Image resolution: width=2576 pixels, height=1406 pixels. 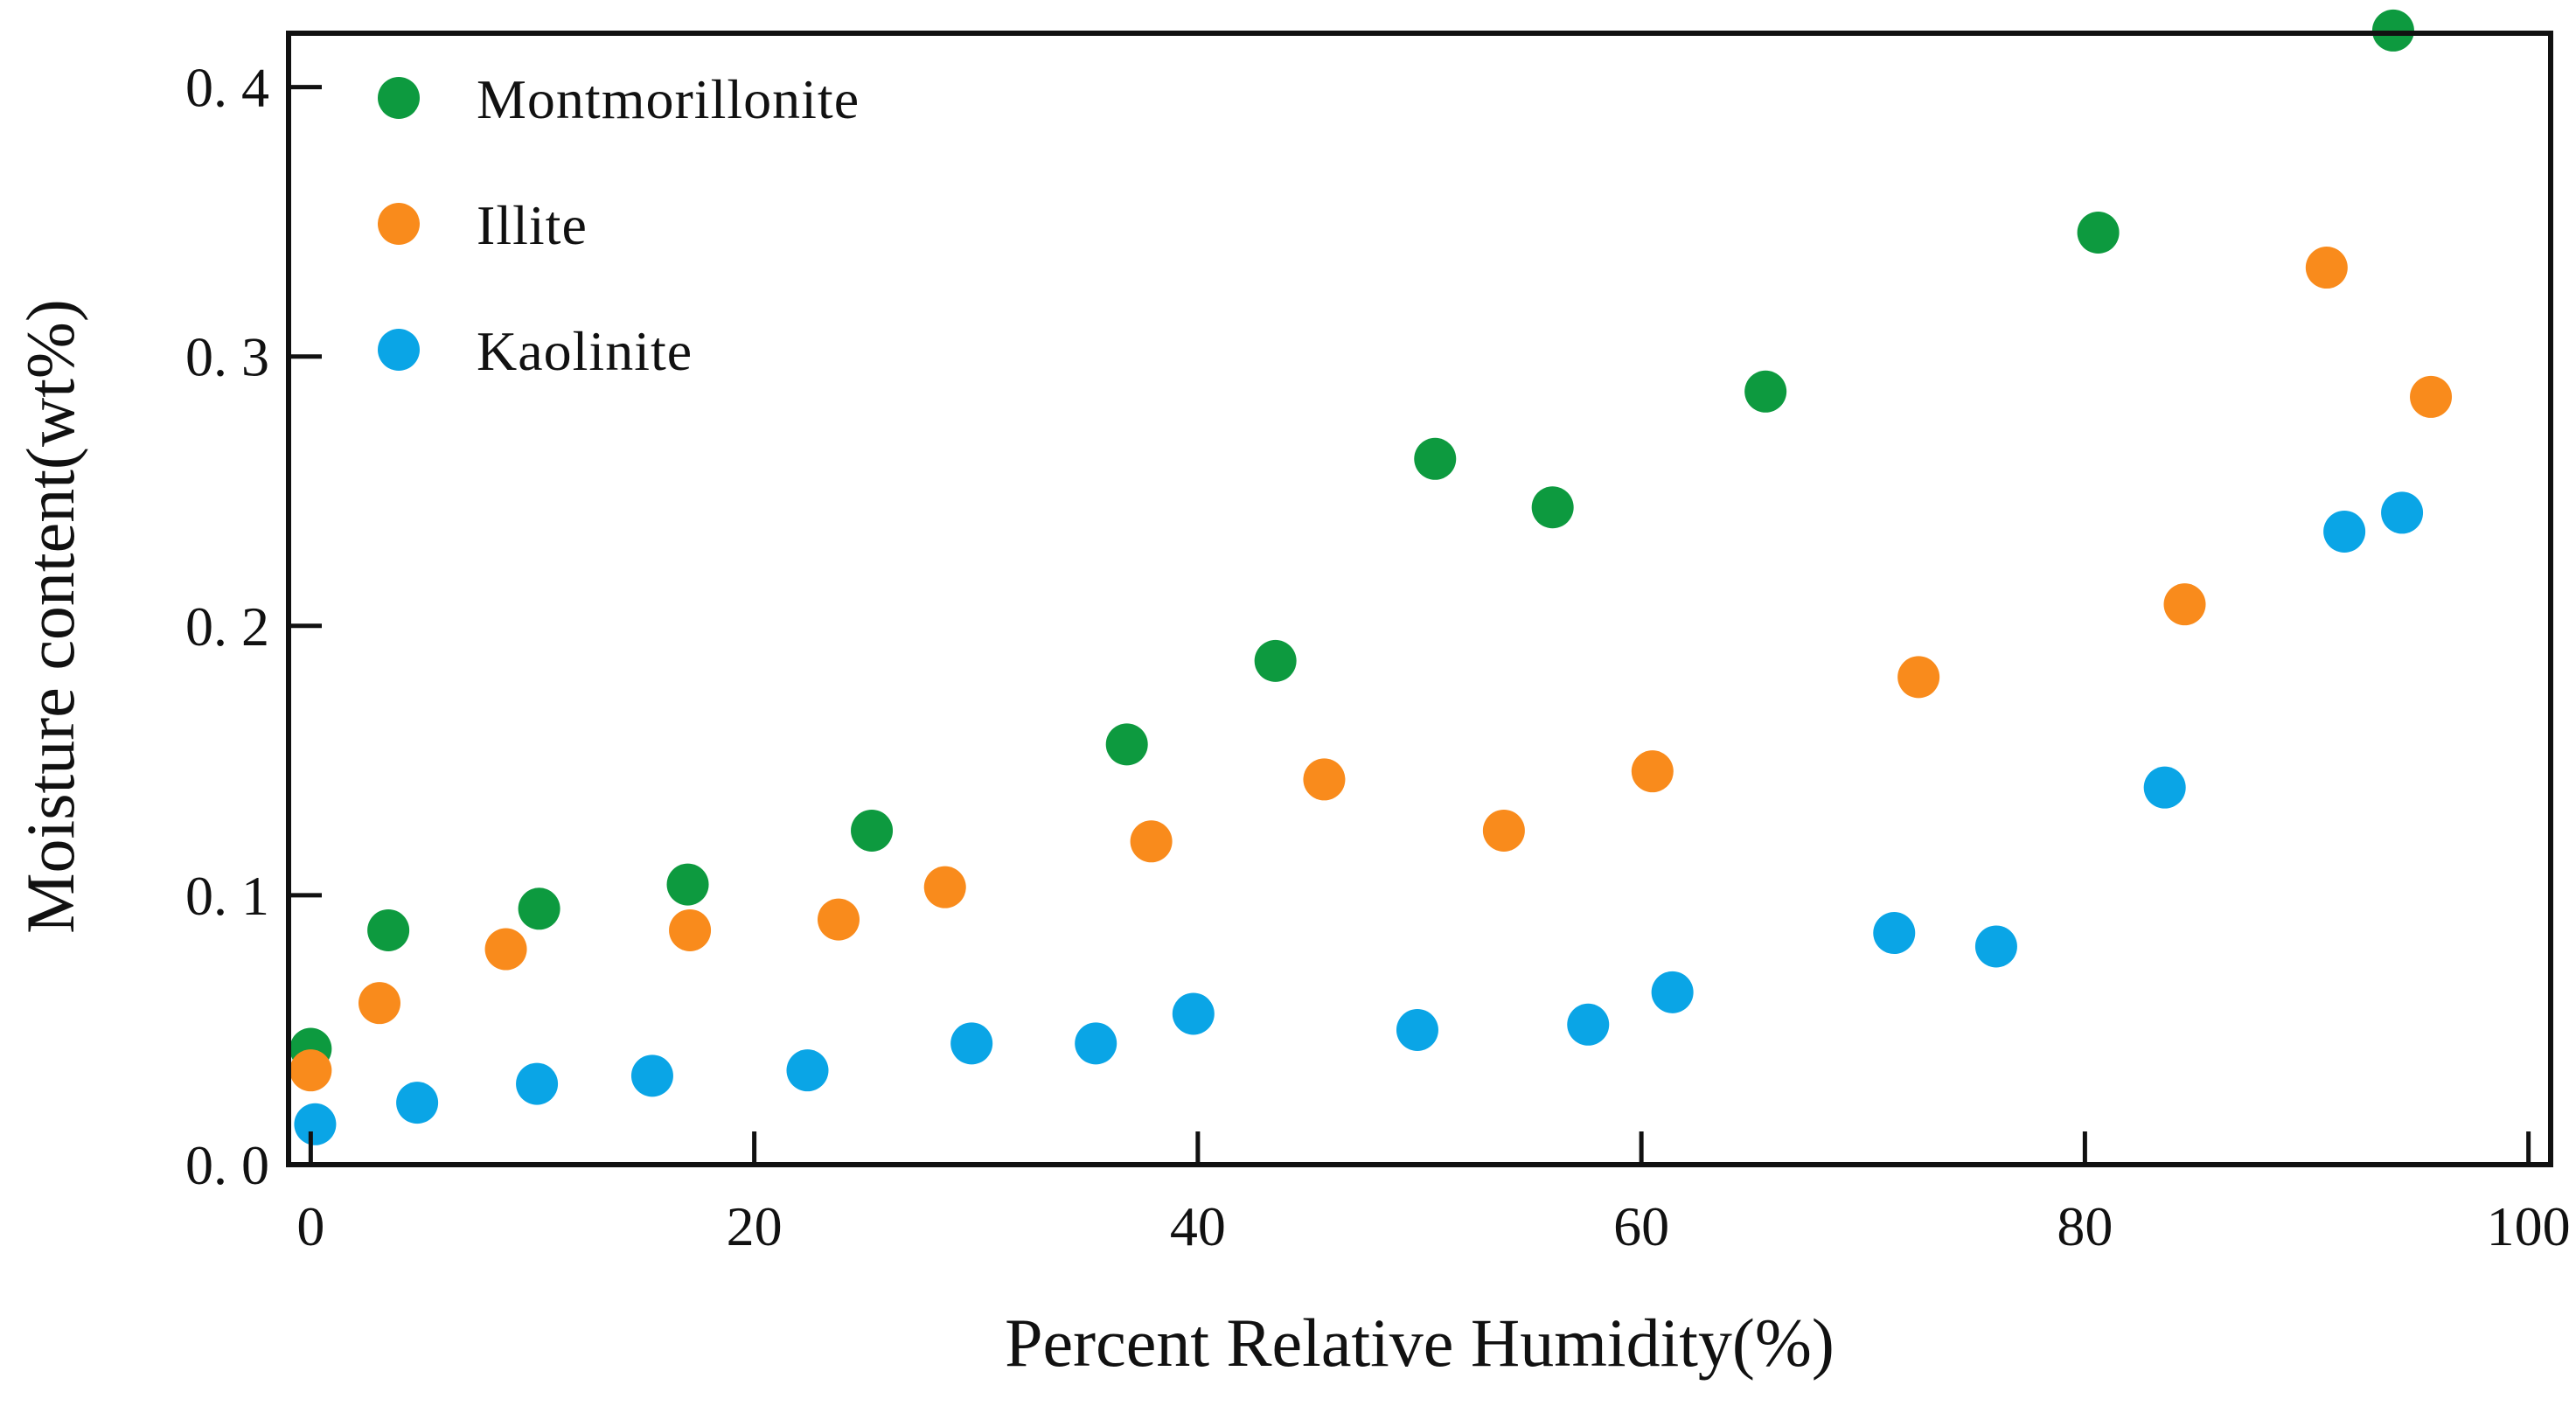 What do you see at coordinates (399, 224) in the screenshot?
I see `legend-marker-illite` at bounding box center [399, 224].